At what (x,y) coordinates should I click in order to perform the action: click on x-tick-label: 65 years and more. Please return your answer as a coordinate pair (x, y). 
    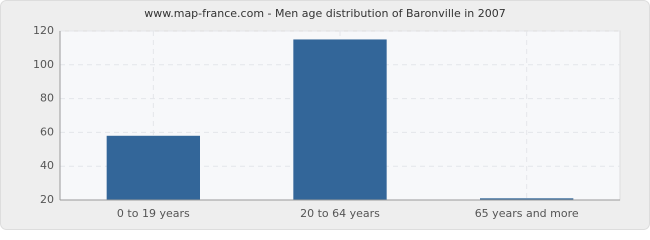
    Looking at the image, I should click on (527, 213).